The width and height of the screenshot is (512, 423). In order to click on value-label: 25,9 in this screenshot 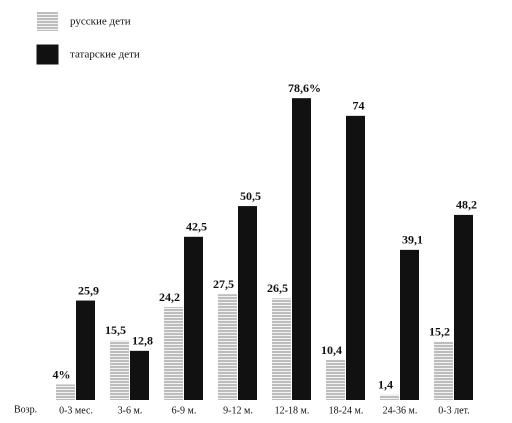, I will do `click(88, 290)`.